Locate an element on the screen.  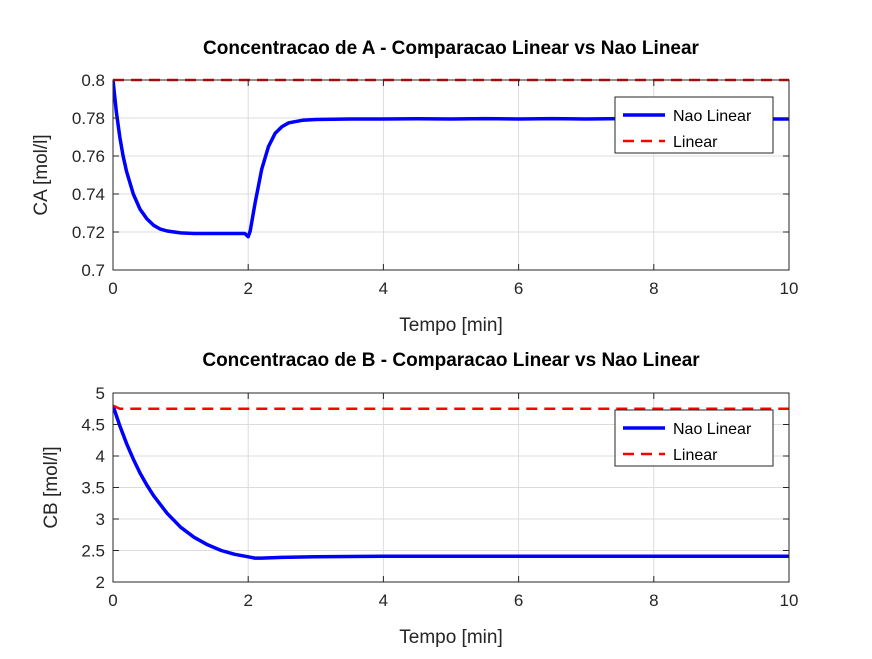
y-tick-label: 3 is located at coordinates (100, 519).